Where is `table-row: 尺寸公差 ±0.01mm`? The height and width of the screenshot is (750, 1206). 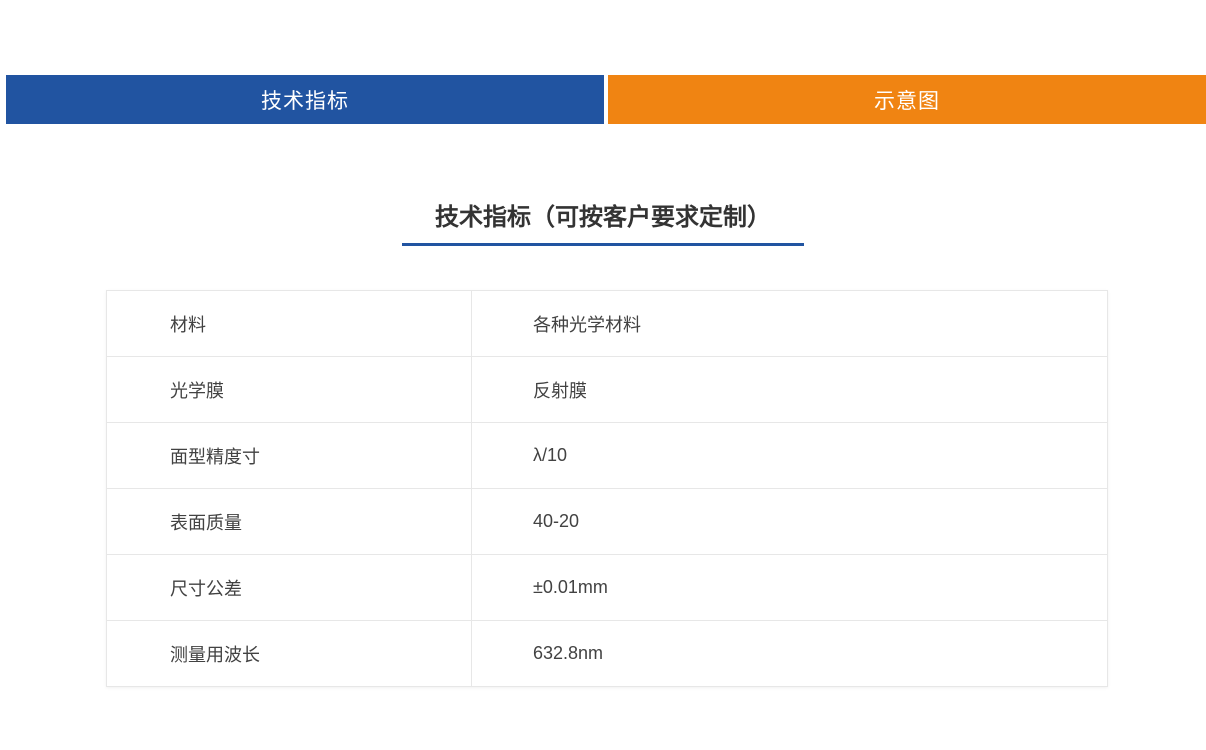
table-row: 尺寸公差 ±0.01mm is located at coordinates (607, 587).